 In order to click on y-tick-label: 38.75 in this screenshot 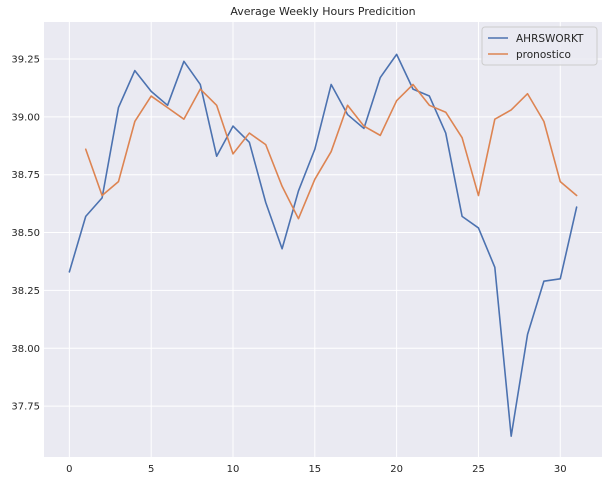, I will do `click(25, 175)`.